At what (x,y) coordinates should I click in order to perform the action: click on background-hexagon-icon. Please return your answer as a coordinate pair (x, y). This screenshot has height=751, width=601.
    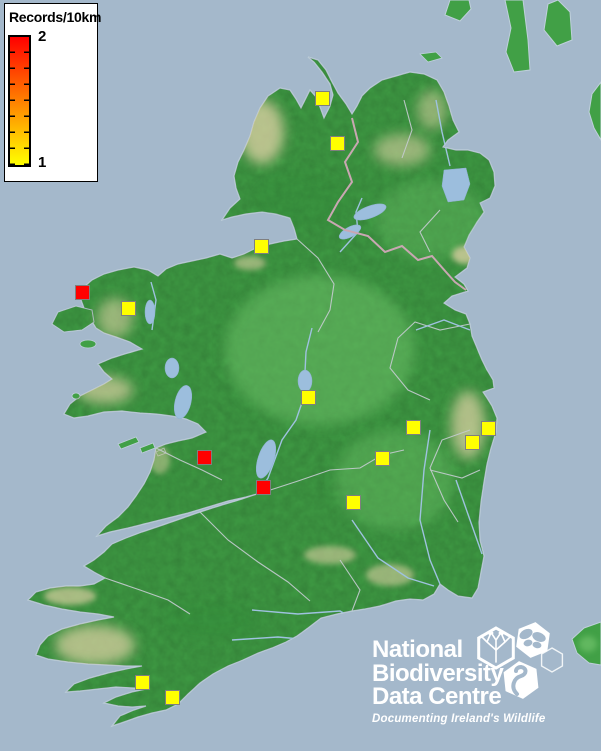
    Looking at the image, I should click on (552, 660).